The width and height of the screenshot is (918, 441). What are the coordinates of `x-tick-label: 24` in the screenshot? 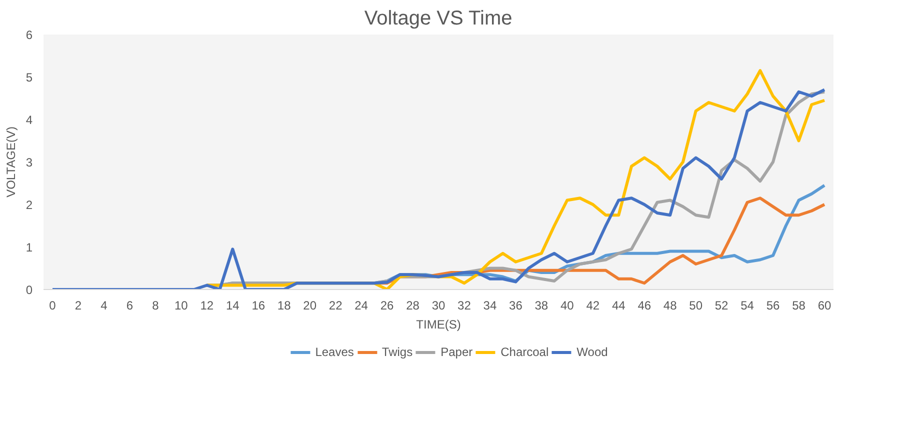 It's located at (361, 305).